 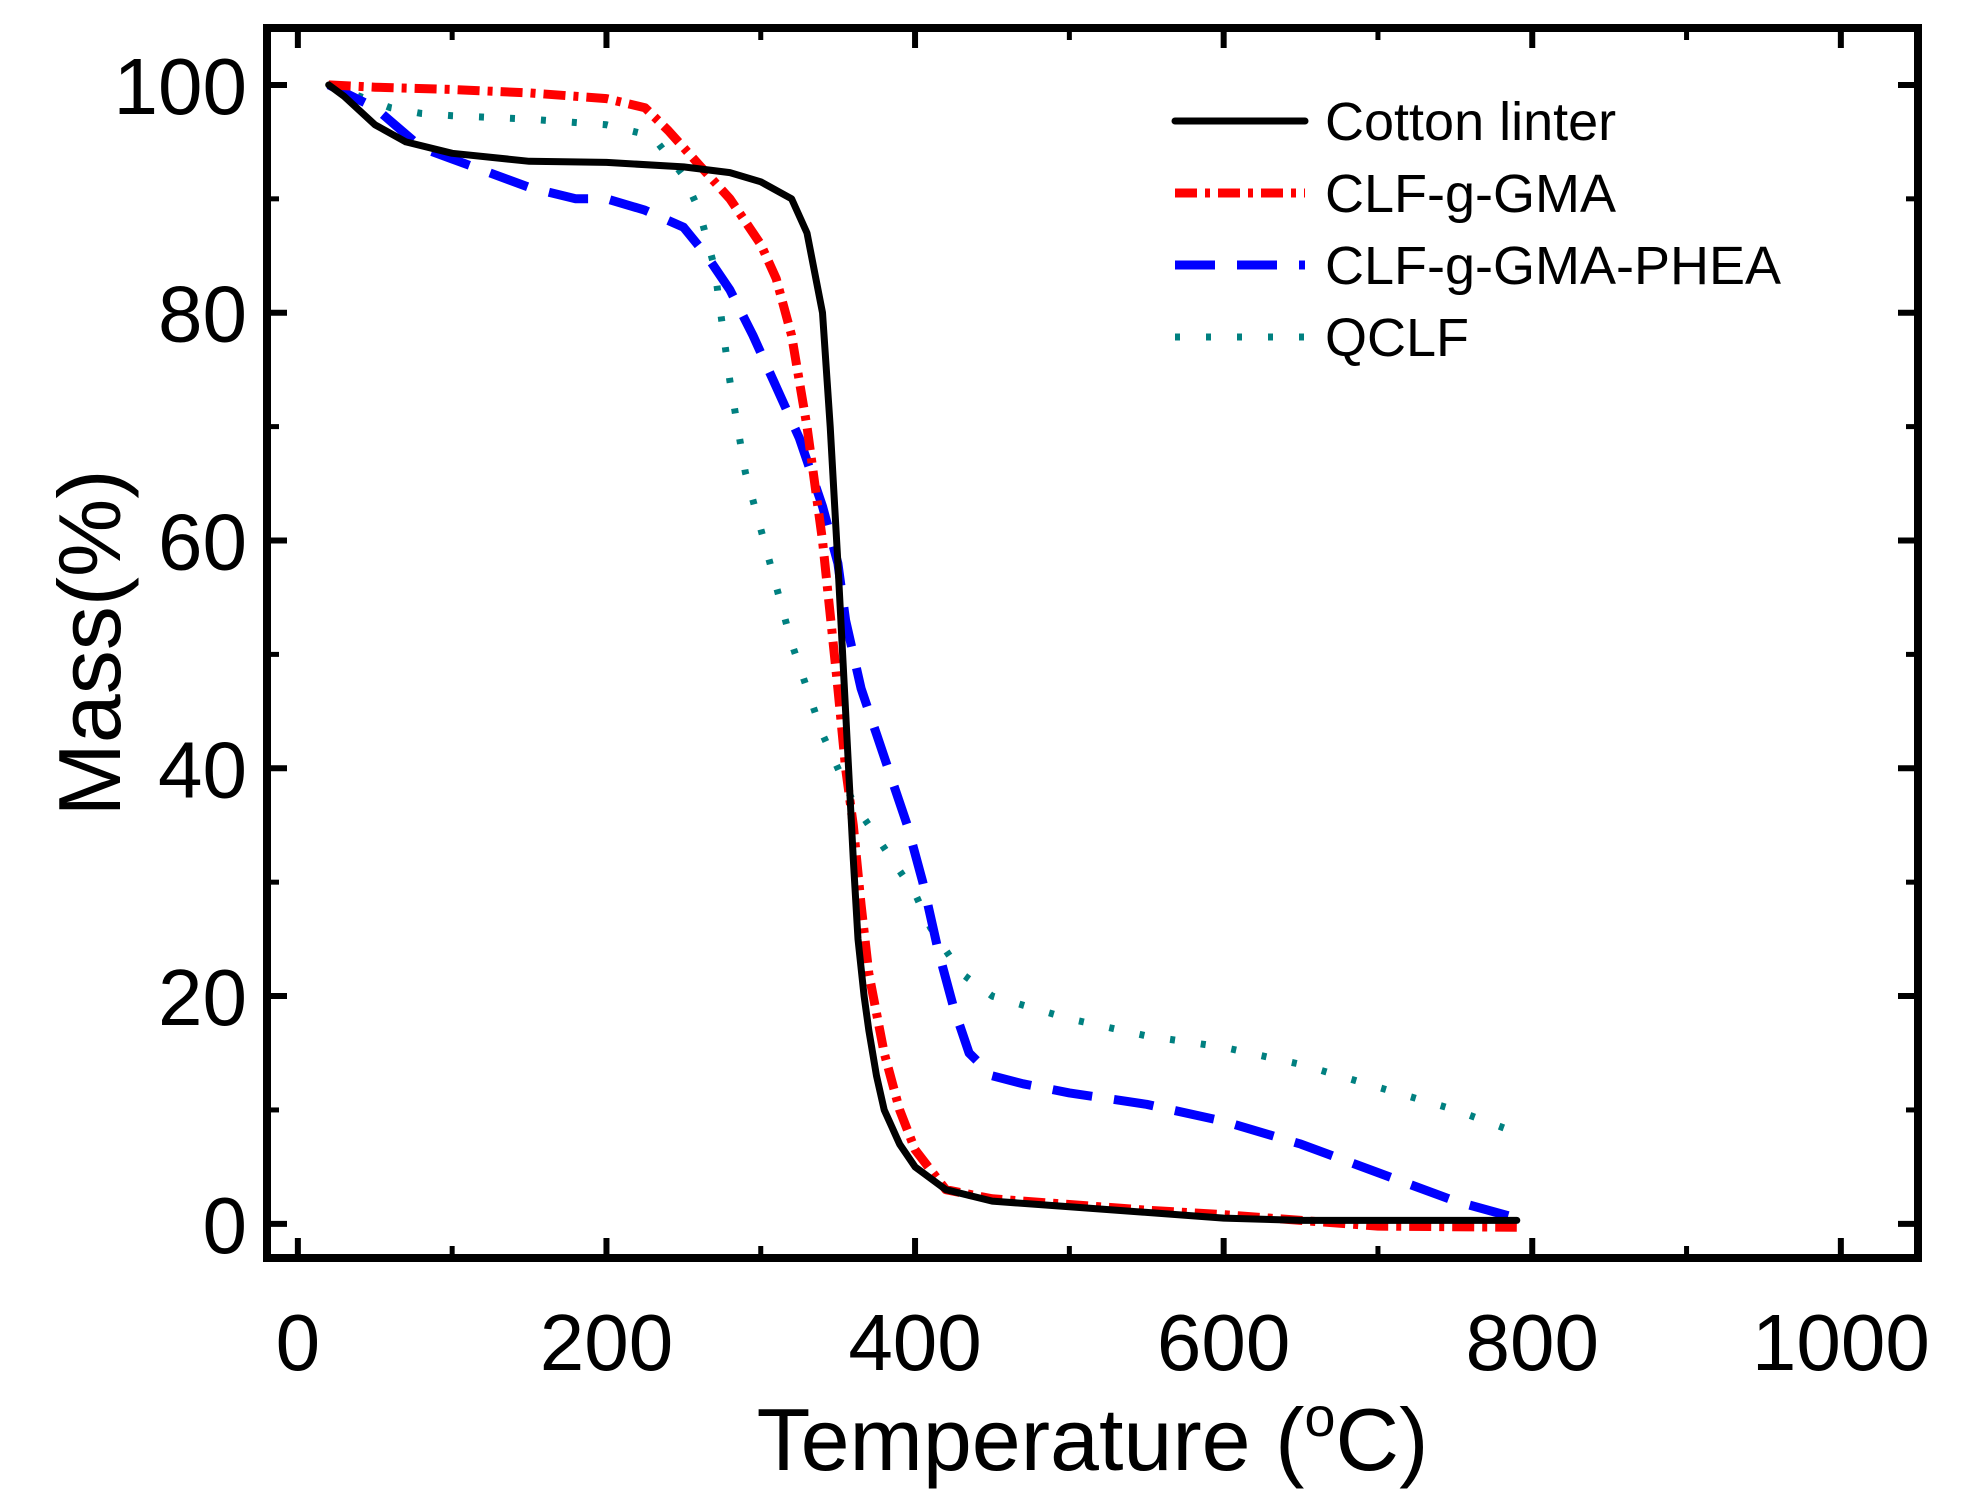 I want to click on x-tick-label: 600, so click(x=1223, y=1342).